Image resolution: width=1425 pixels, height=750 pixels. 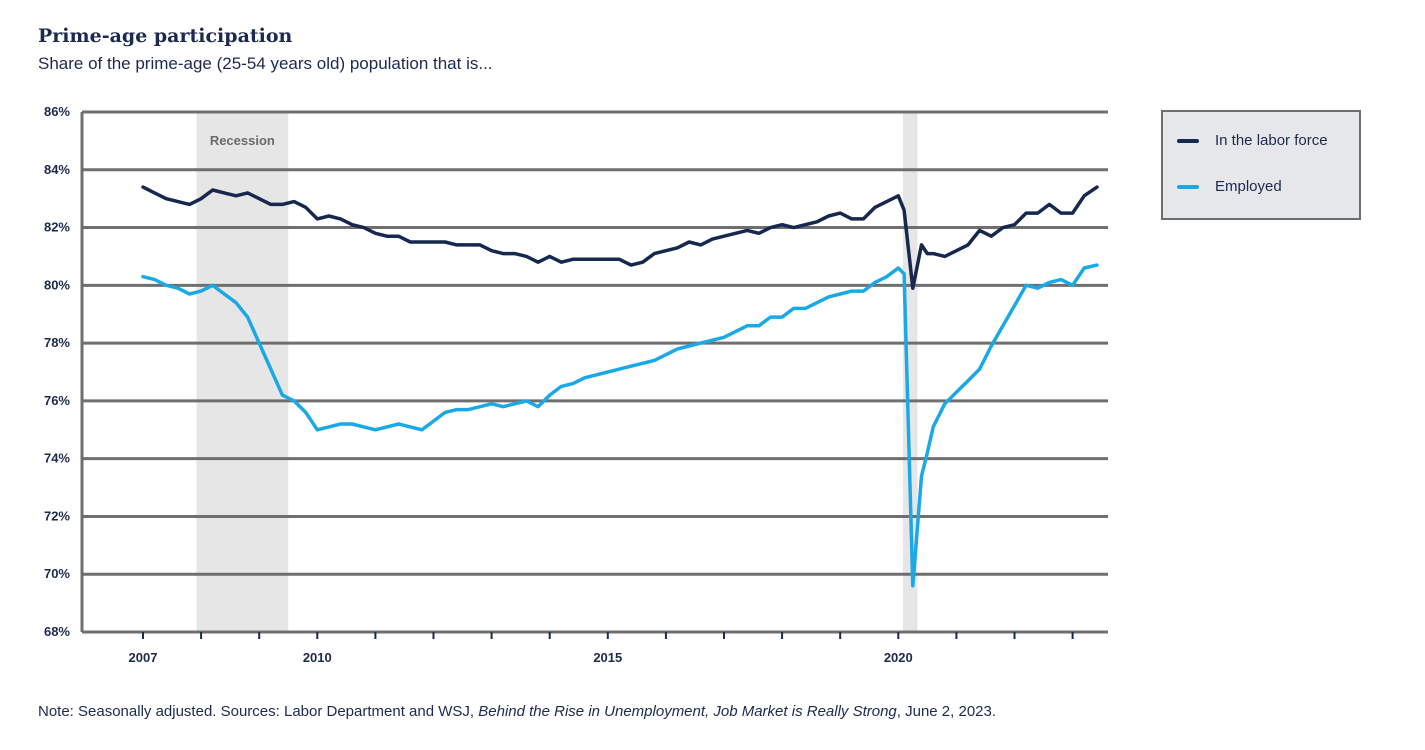 I want to click on series-line-labor-force, so click(x=620, y=237).